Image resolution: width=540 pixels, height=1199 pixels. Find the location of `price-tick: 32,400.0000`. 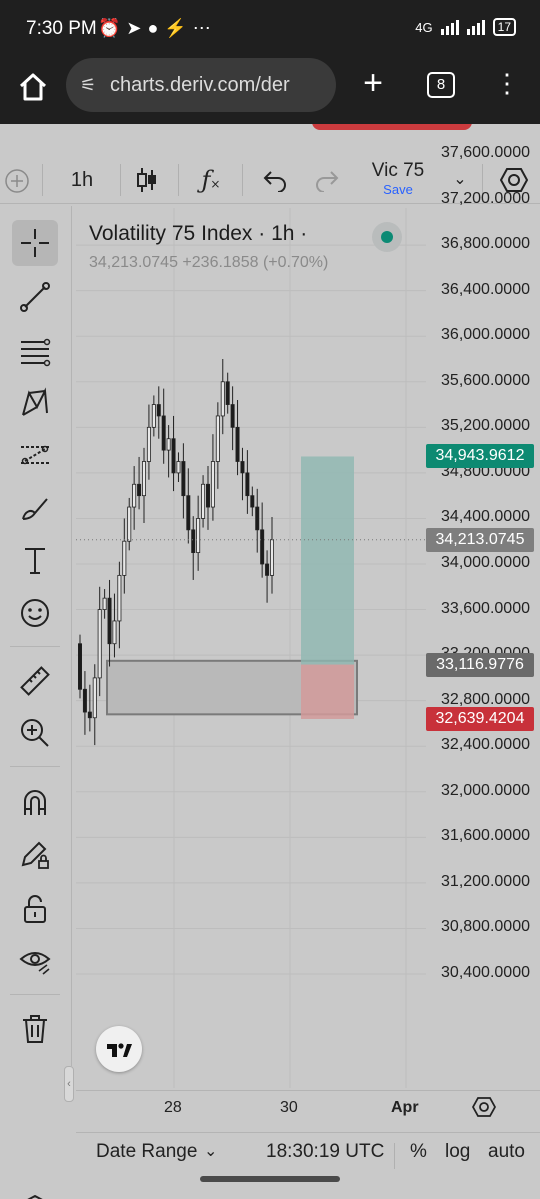

price-tick: 32,400.0000 is located at coordinates (485, 745).